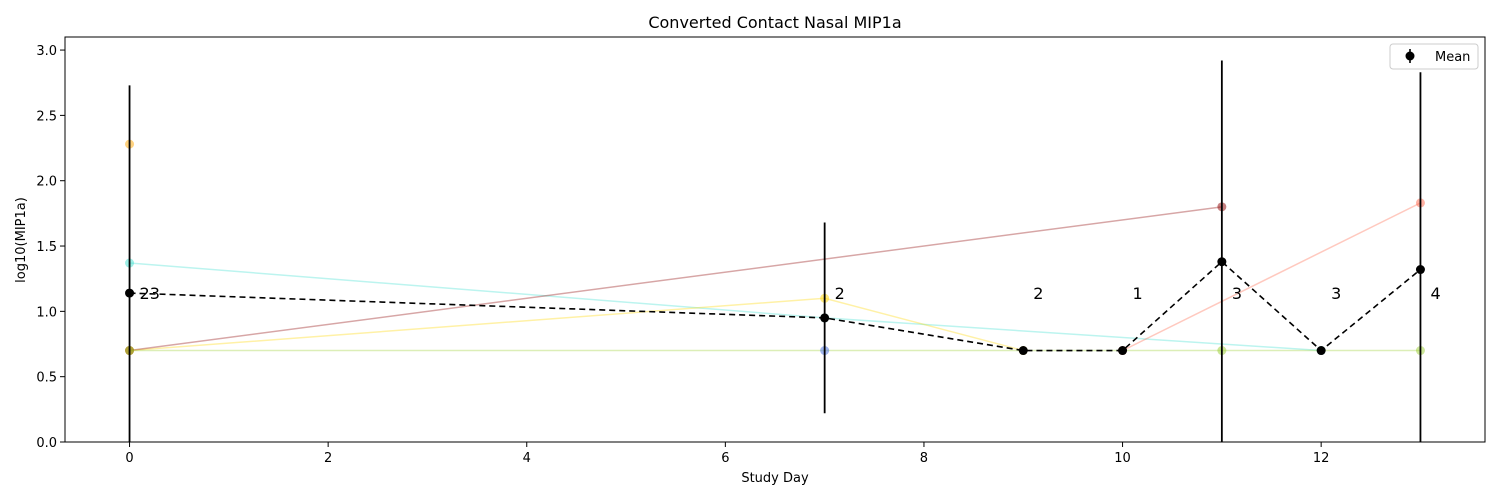 This screenshot has height=500, width=1500. What do you see at coordinates (1435, 293) in the screenshot?
I see `count-label-6: 4` at bounding box center [1435, 293].